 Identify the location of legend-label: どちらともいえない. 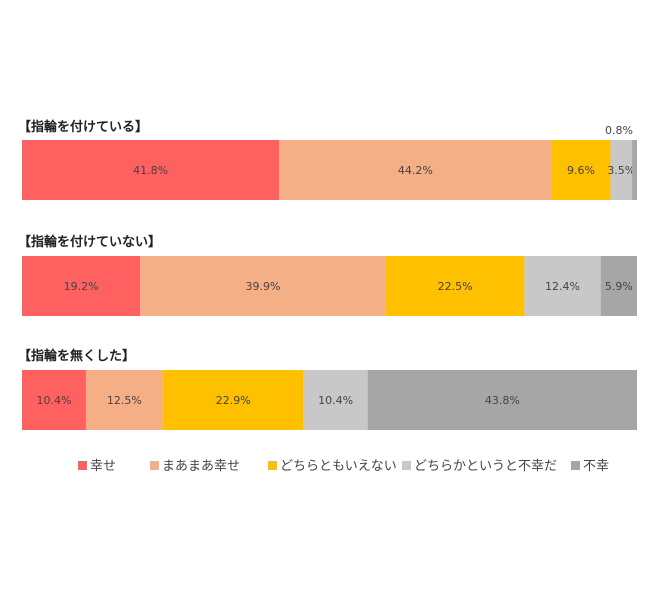
(338, 466).